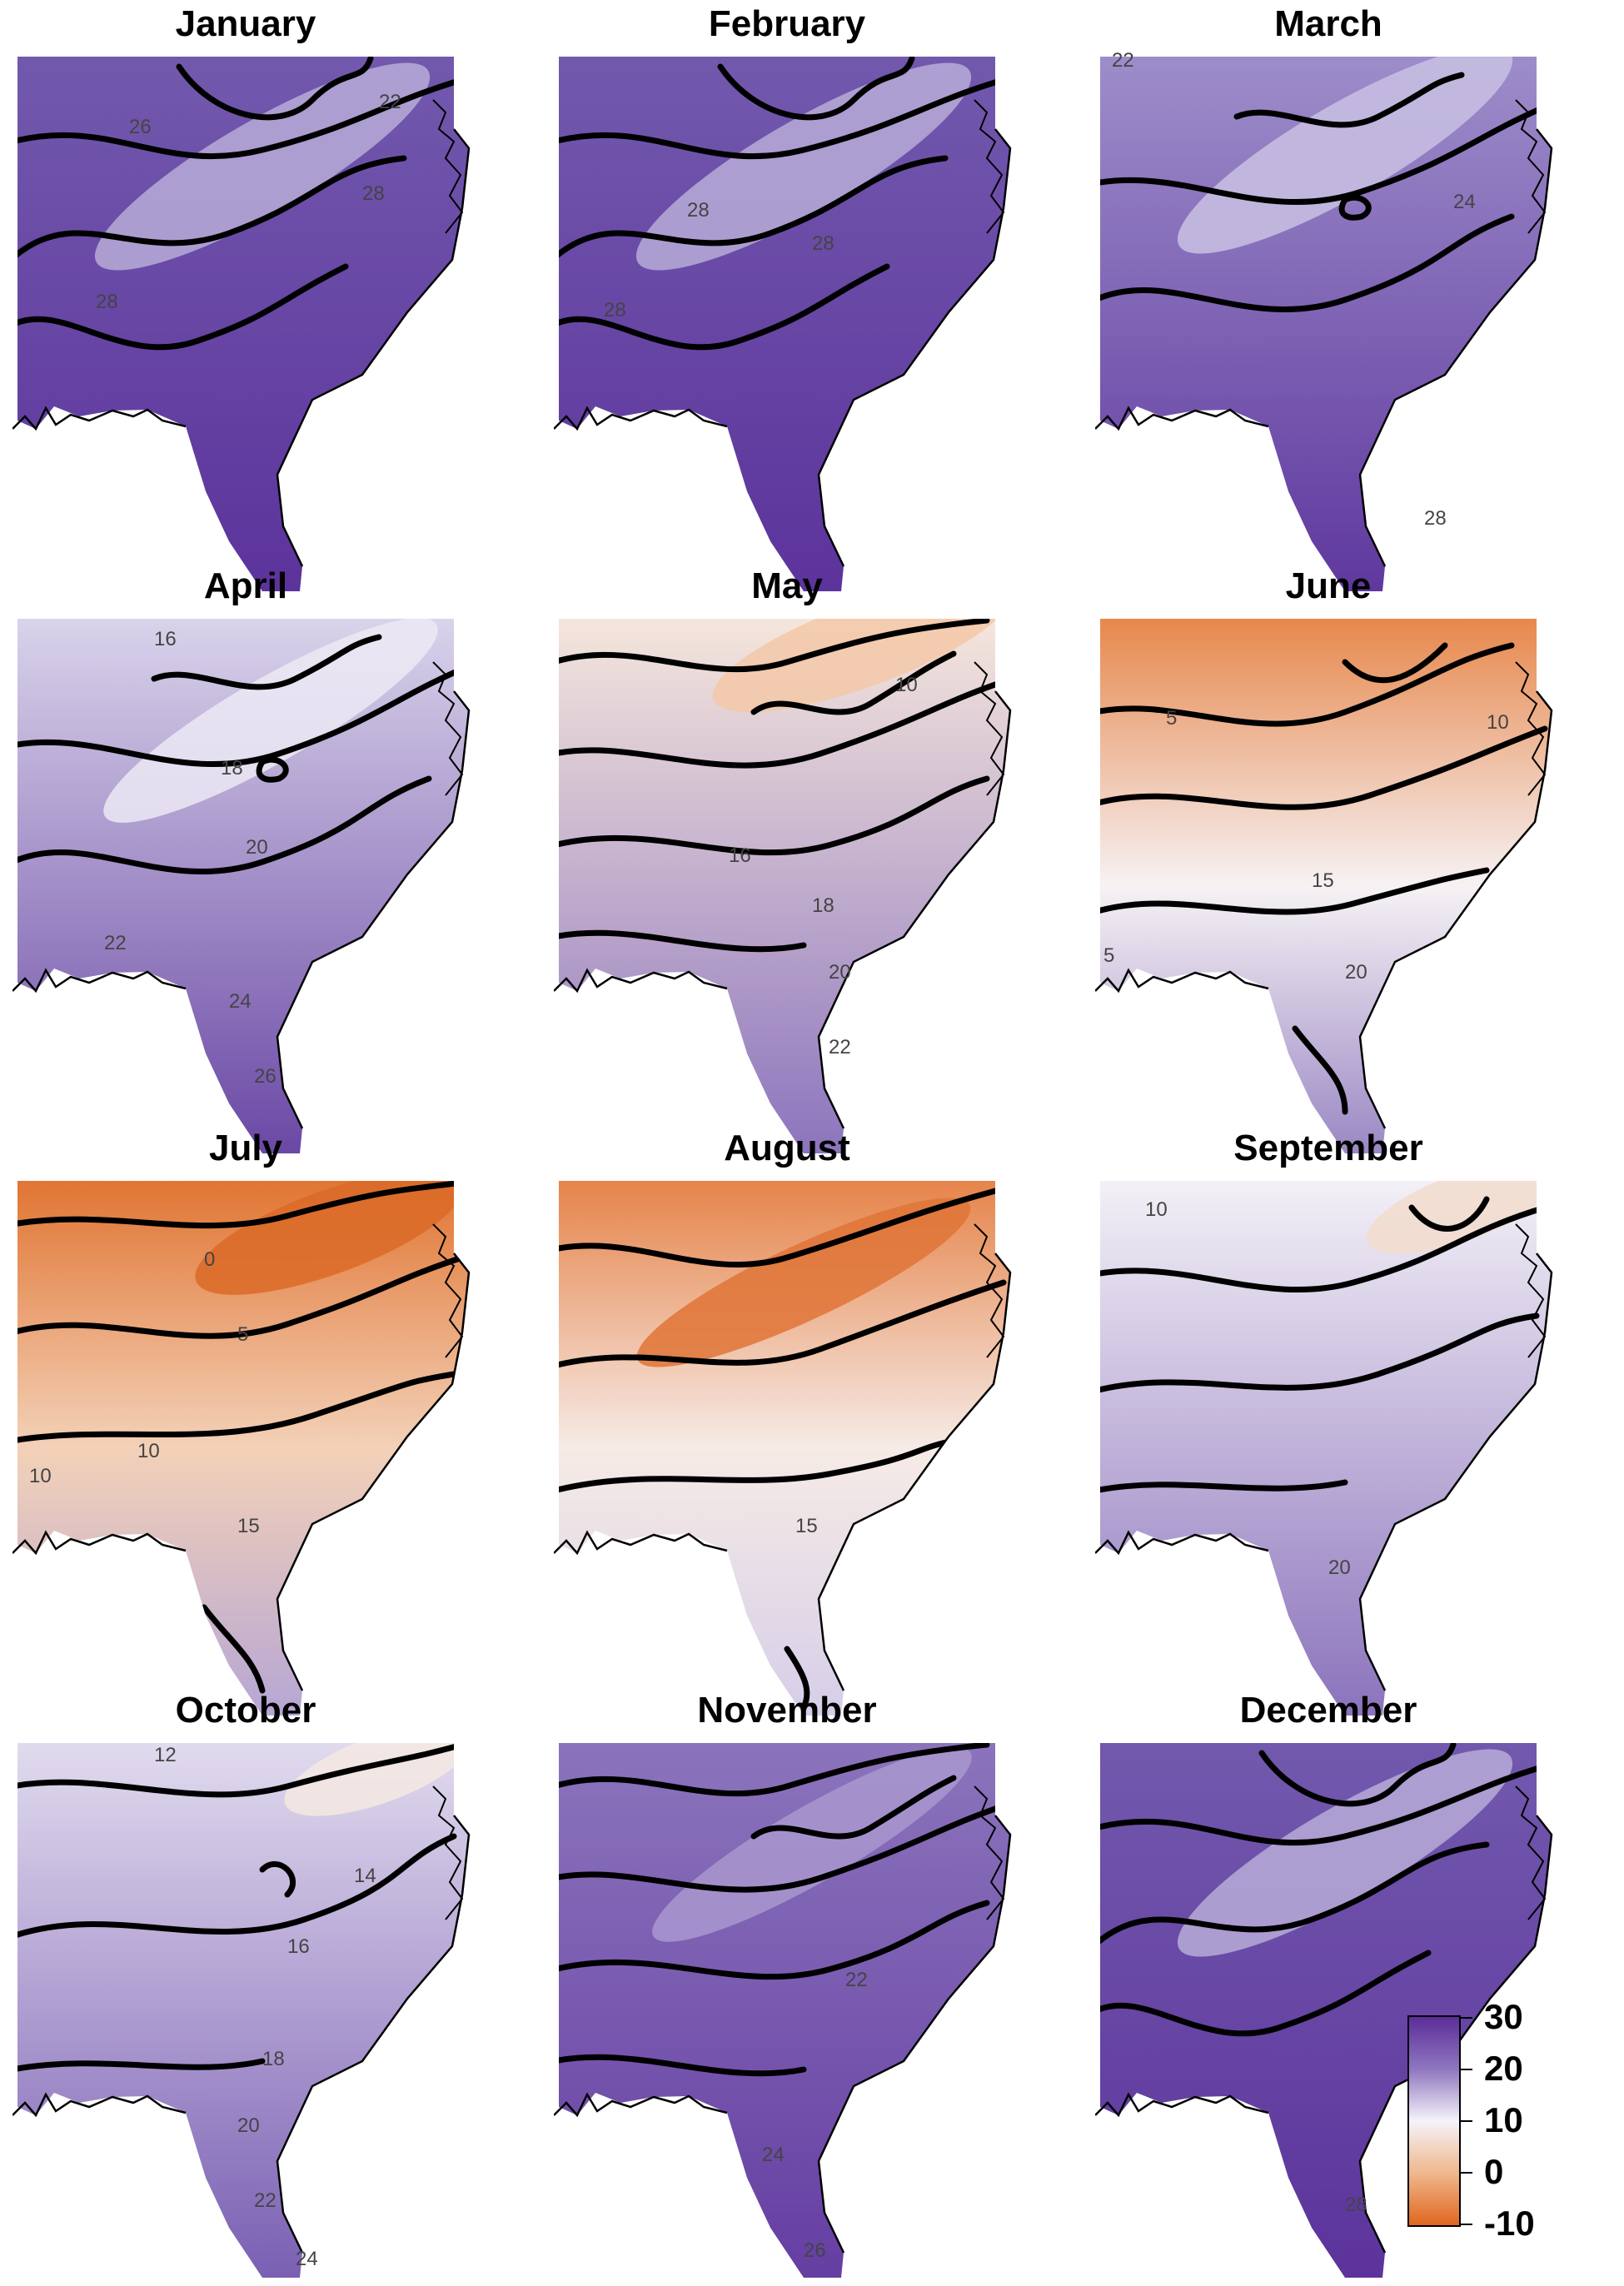 The width and height of the screenshot is (1624, 2286). What do you see at coordinates (1328, 1148) in the screenshot?
I see `month-title: September` at bounding box center [1328, 1148].